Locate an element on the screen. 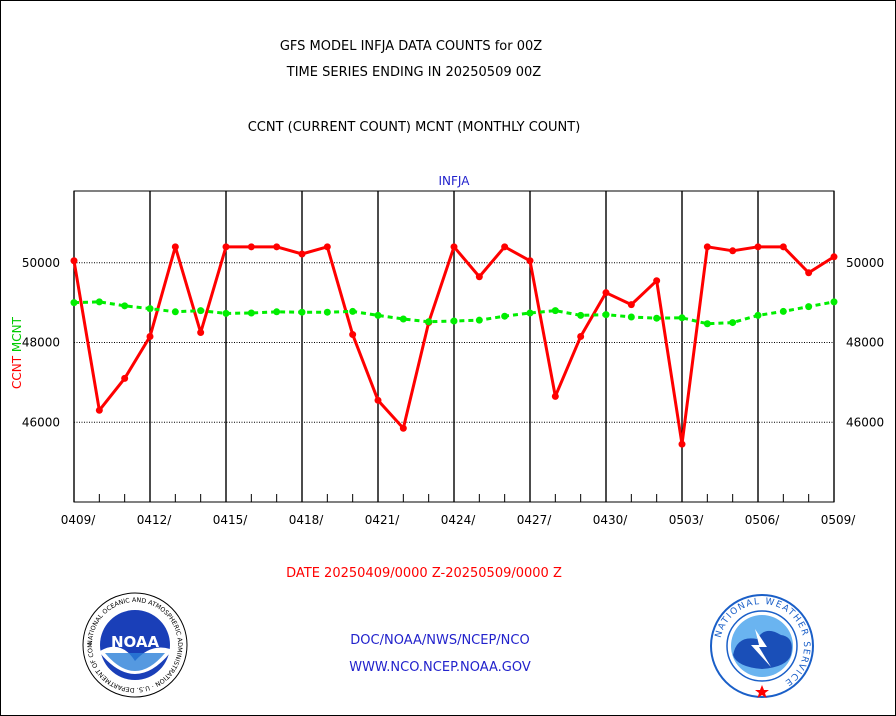 This screenshot has height=716, width=896. website-label: WWW.NCO.NCEP.NOAA.GOV is located at coordinates (440, 667).